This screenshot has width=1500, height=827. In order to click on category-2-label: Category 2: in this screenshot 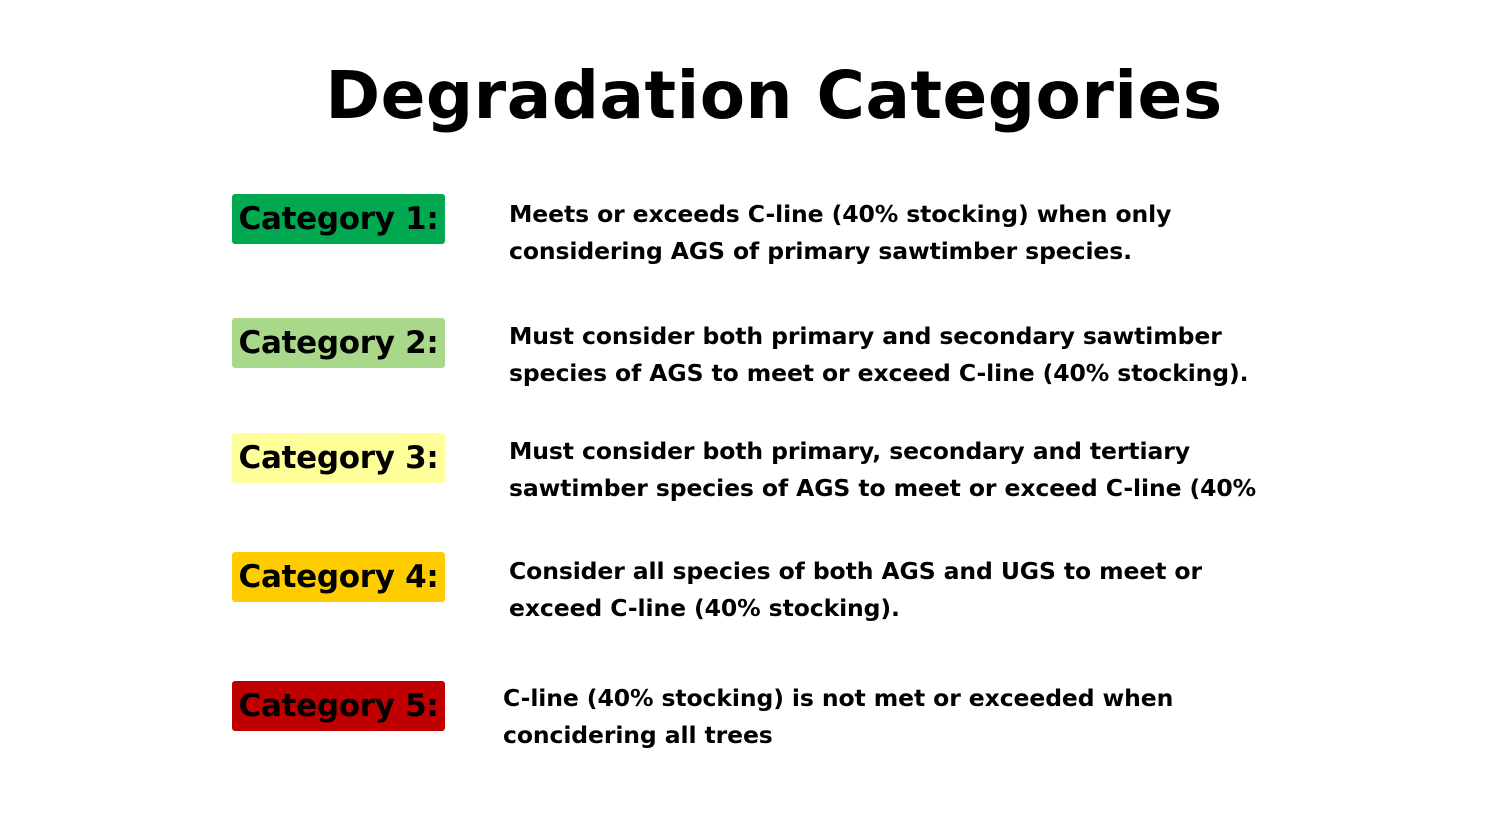, I will do `click(338, 343)`.